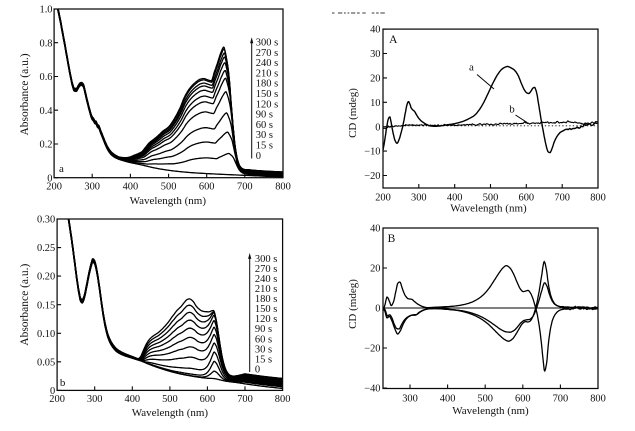  Describe the element at coordinates (372, 152) in the screenshot. I see `svg-text: −10` at that location.